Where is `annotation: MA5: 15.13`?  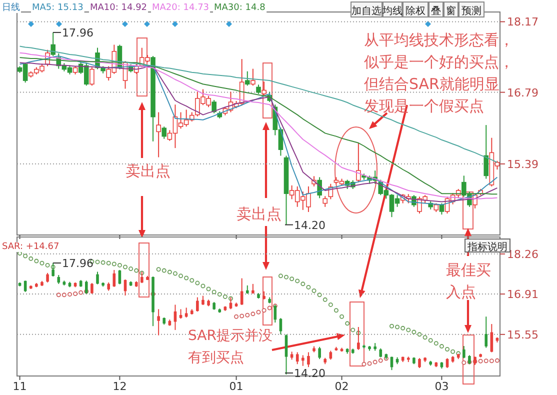
annotation: MA5: 15.13 is located at coordinates (58, 8).